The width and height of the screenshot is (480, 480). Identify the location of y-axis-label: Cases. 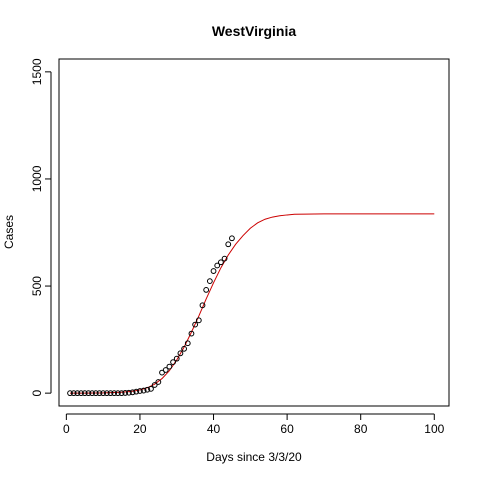
(9, 232).